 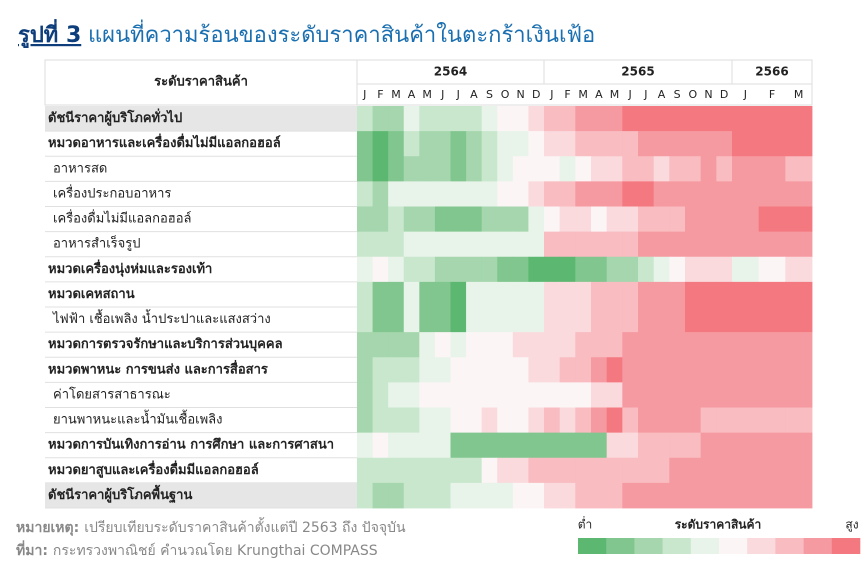 I want to click on row-label: หมวดยาสูบและเครื่องดื่มมีแอลกอฮอล์, so click(x=153, y=469).